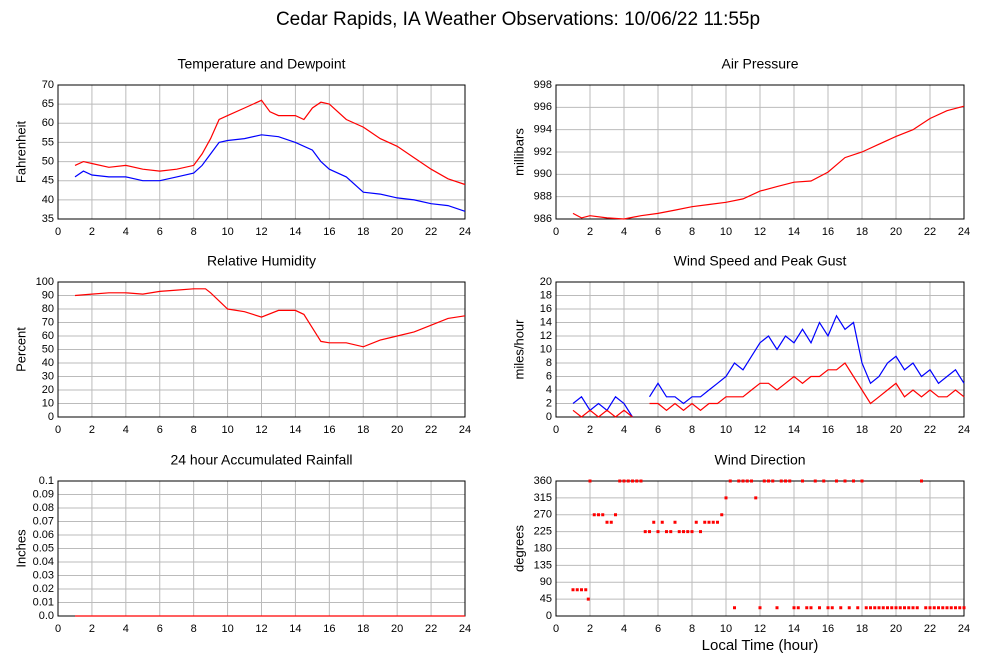 The width and height of the screenshot is (1000, 660). I want to click on y-tick-label: 986, so click(543, 219).